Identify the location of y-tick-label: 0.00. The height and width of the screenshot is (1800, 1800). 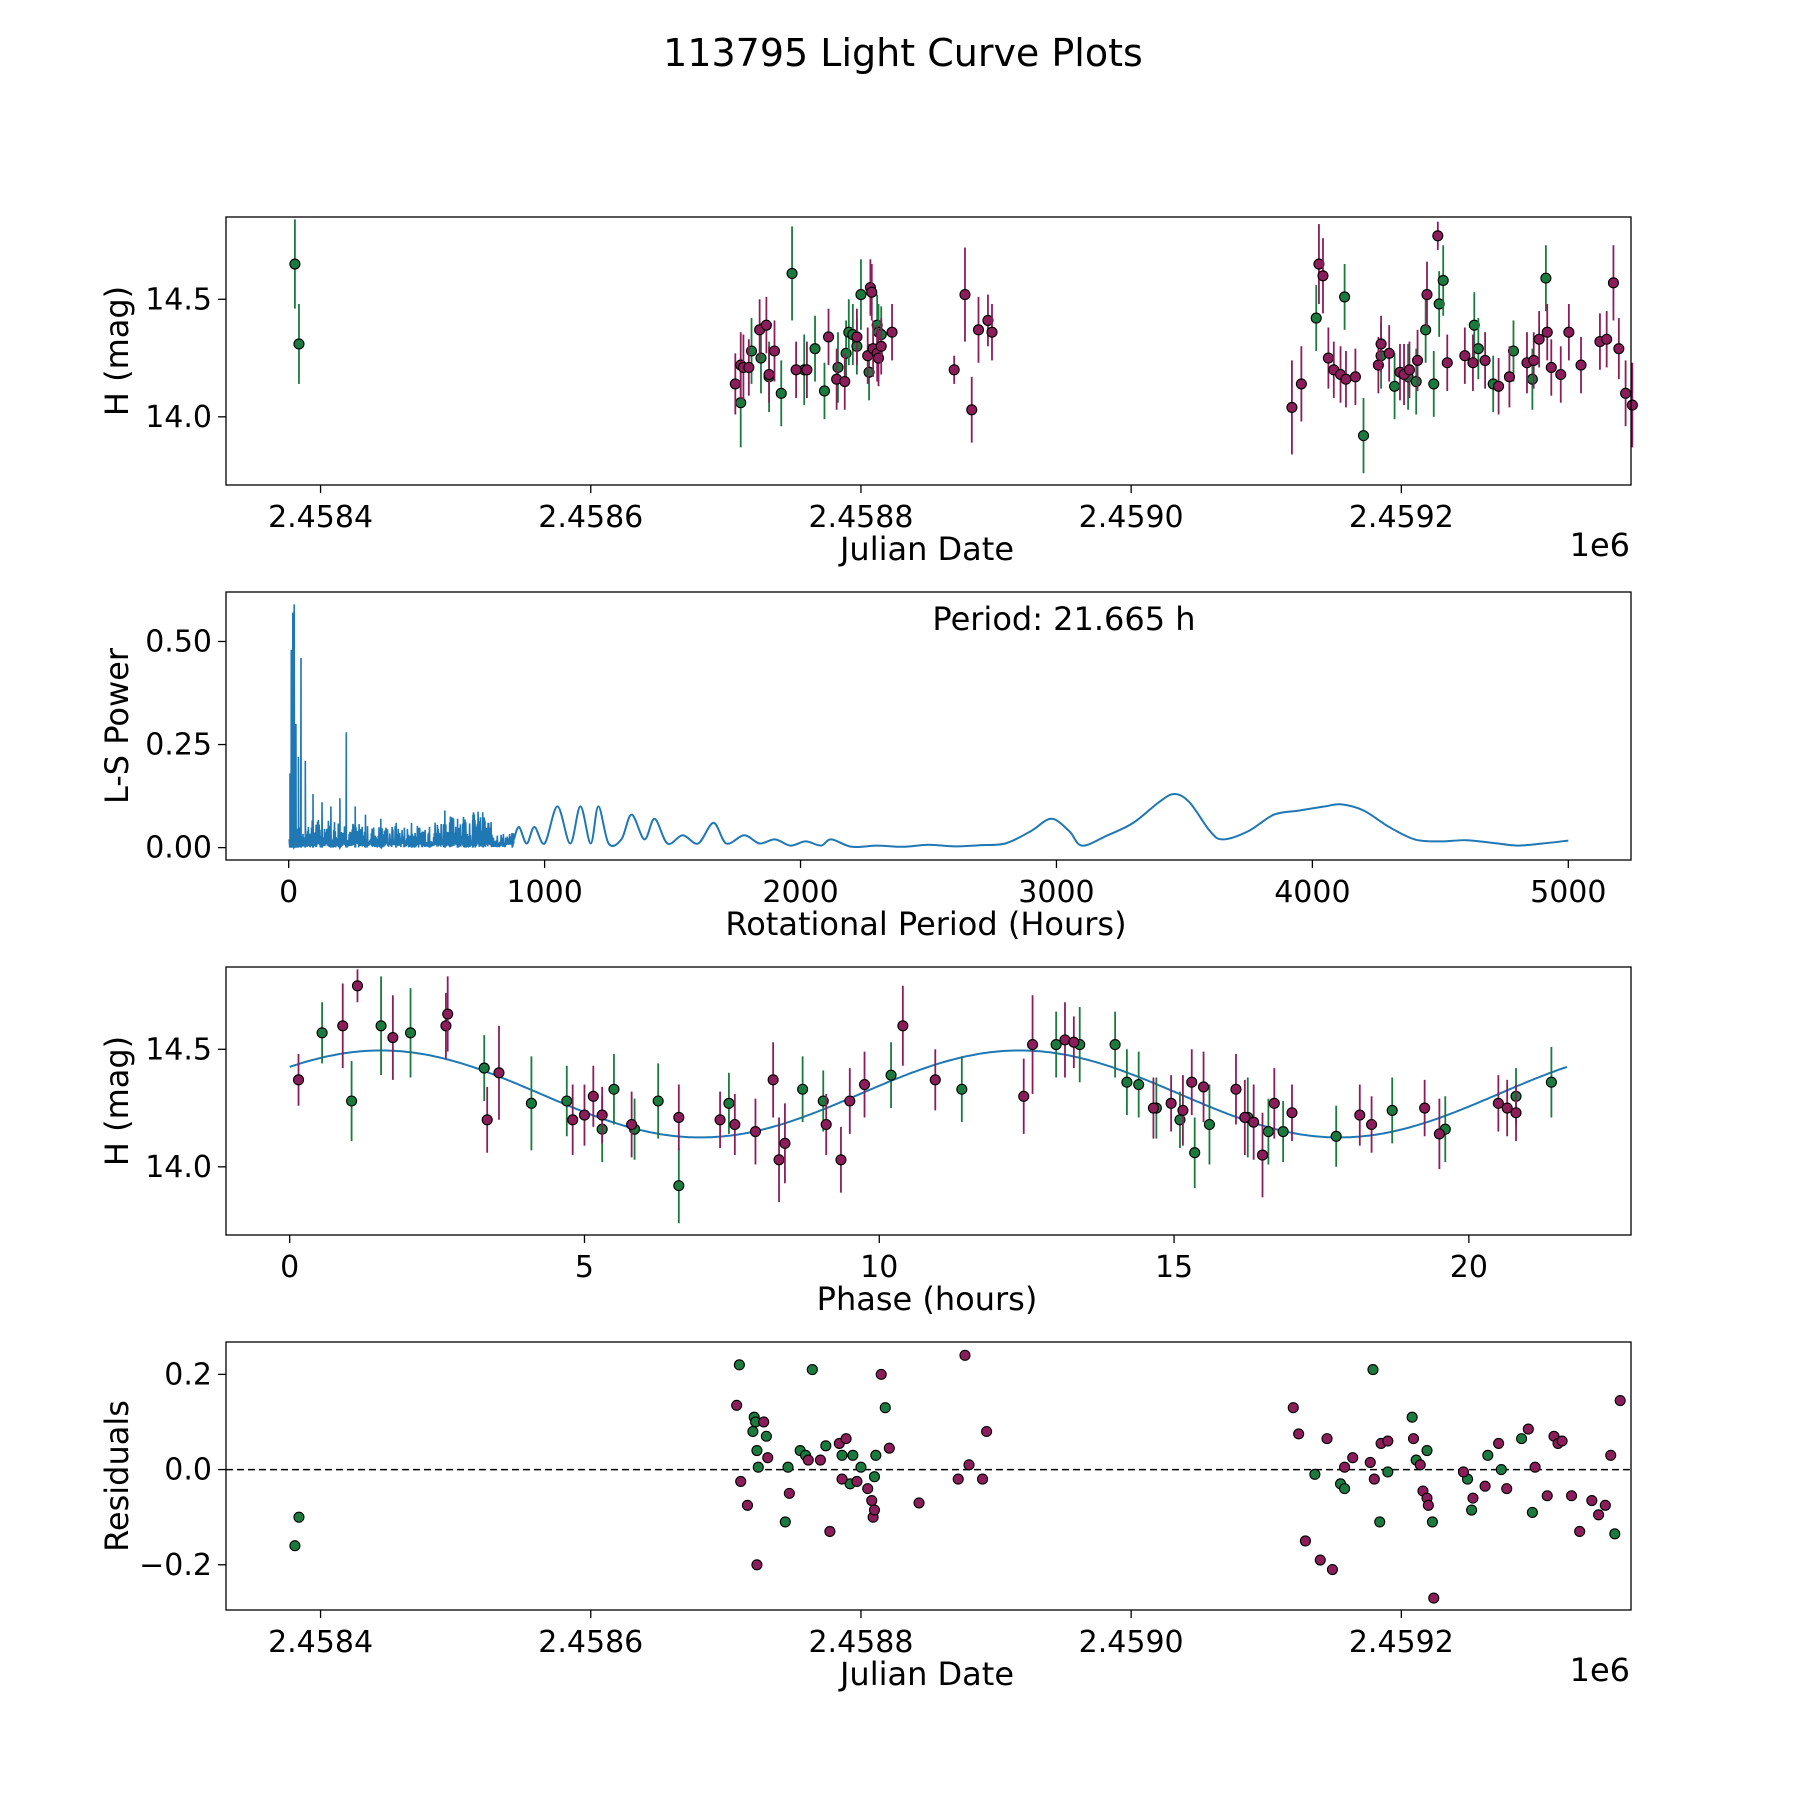
(178, 848).